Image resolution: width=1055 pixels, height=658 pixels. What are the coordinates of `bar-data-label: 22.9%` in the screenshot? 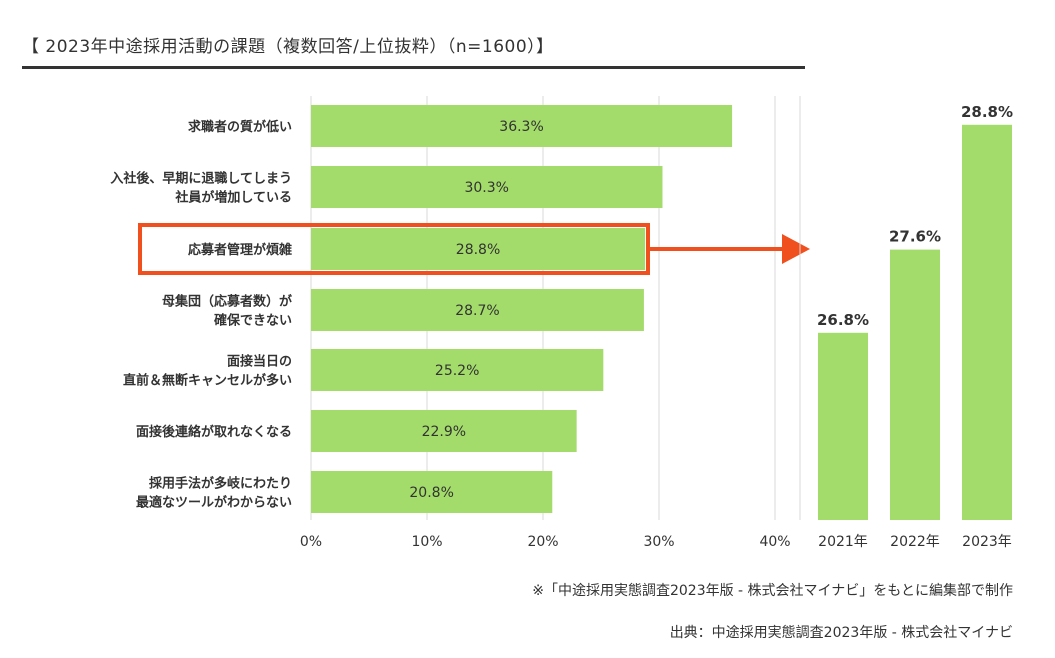 It's located at (444, 432).